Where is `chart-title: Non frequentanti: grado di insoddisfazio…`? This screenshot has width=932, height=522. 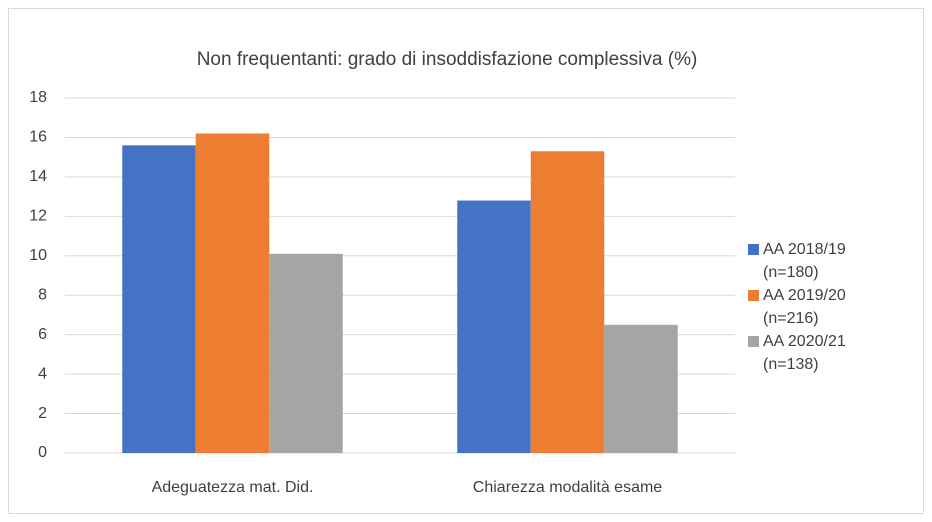 chart-title: Non frequentanti: grado di insoddisfazio… is located at coordinates (447, 59).